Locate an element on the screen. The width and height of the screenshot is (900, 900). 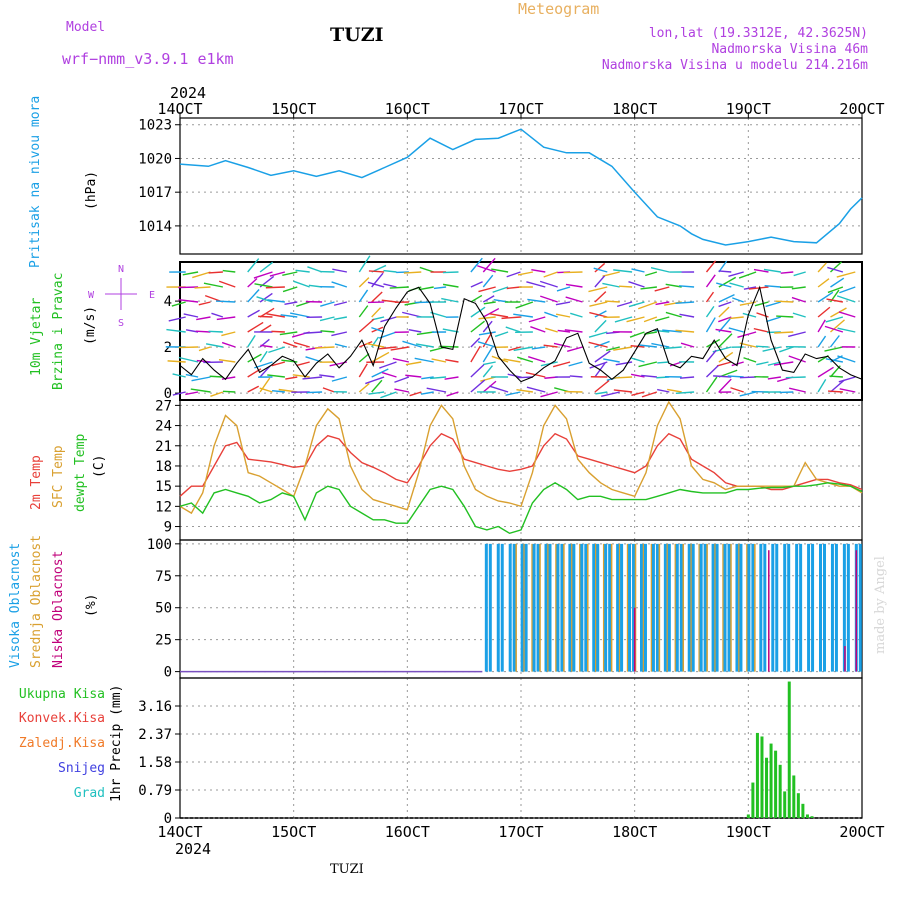
y-tick-label: 3.16 is located at coordinates (155, 707).